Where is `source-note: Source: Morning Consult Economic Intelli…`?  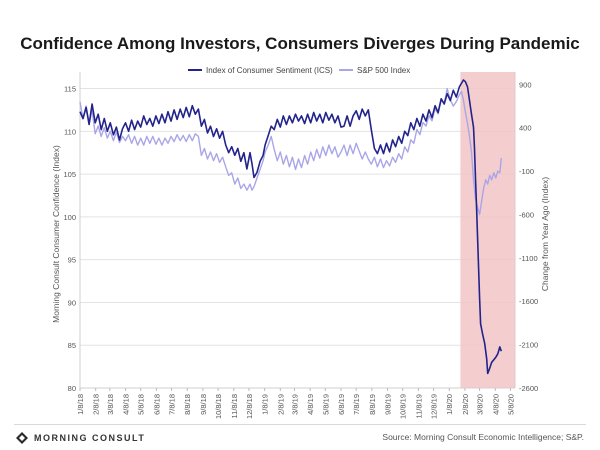
source-note: Source: Morning Consult Economic Intelli… is located at coordinates (483, 437).